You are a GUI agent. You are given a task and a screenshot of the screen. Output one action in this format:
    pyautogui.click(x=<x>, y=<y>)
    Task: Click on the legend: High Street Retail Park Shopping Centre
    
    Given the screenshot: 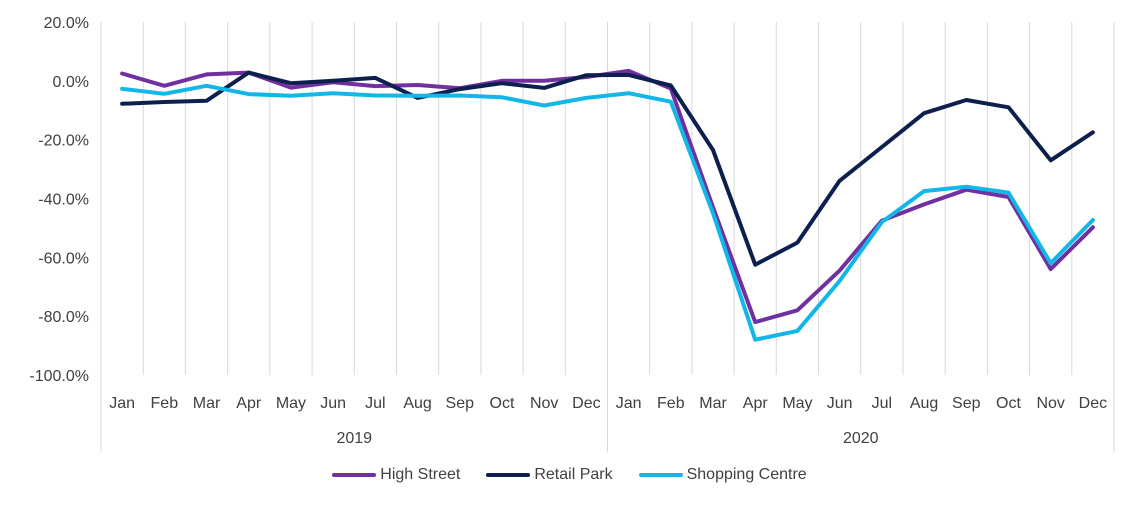 What is the action you would take?
    pyautogui.click(x=569, y=475)
    